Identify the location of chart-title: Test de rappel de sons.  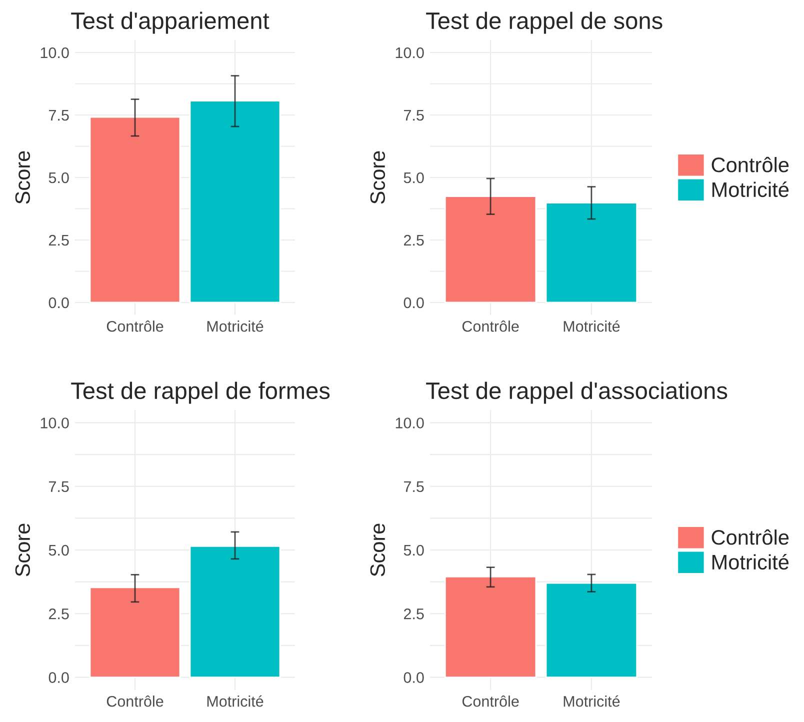
(544, 23).